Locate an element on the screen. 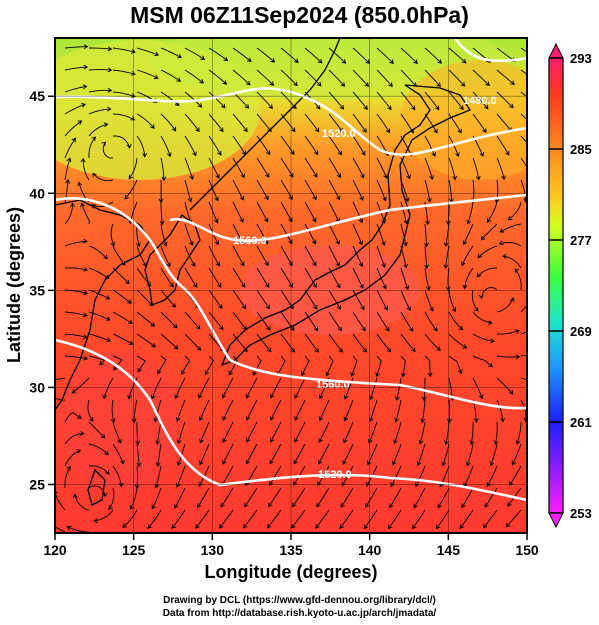 The width and height of the screenshot is (599, 625). y-axis-label: Latitude (degrees) is located at coordinates (14, 285).